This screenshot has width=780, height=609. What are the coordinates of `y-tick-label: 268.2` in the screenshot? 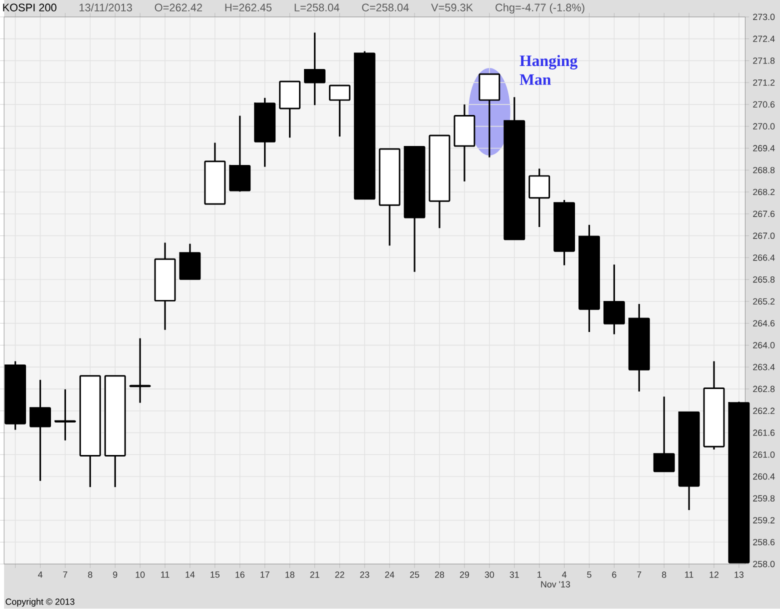 It's located at (764, 192).